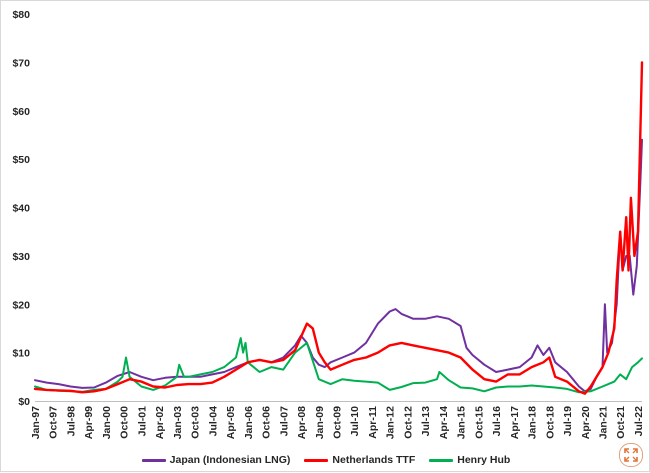 The width and height of the screenshot is (650, 473). Describe the element at coordinates (21, 63) in the screenshot. I see `y-tick-label: $70` at that location.